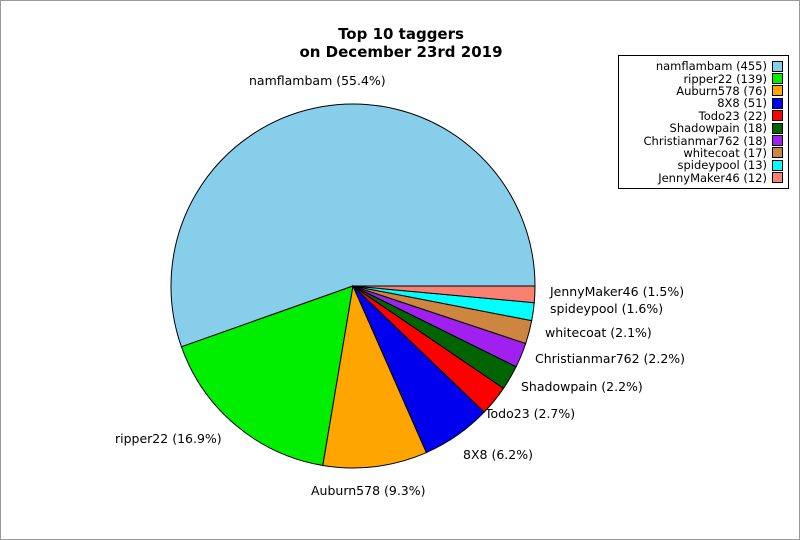  Describe the element at coordinates (721, 90) in the screenshot. I see `legend-item-label: Auburn578 (76)` at that location.